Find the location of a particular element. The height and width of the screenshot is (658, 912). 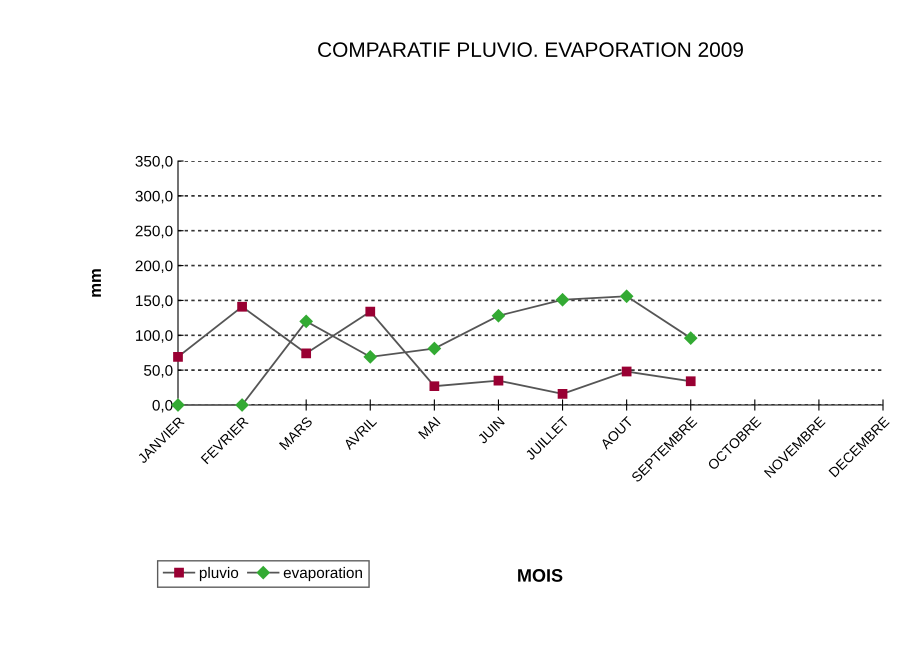

y-tick-label: 300,0 is located at coordinates (154, 197).